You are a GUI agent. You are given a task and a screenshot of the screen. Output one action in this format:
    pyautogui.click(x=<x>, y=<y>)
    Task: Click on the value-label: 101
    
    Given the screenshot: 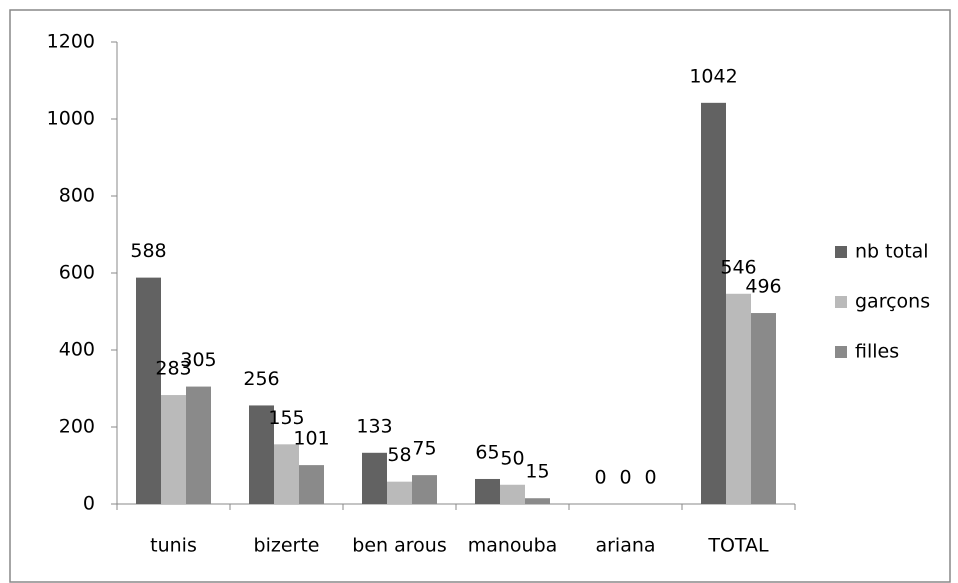 What is the action you would take?
    pyautogui.click(x=311, y=439)
    